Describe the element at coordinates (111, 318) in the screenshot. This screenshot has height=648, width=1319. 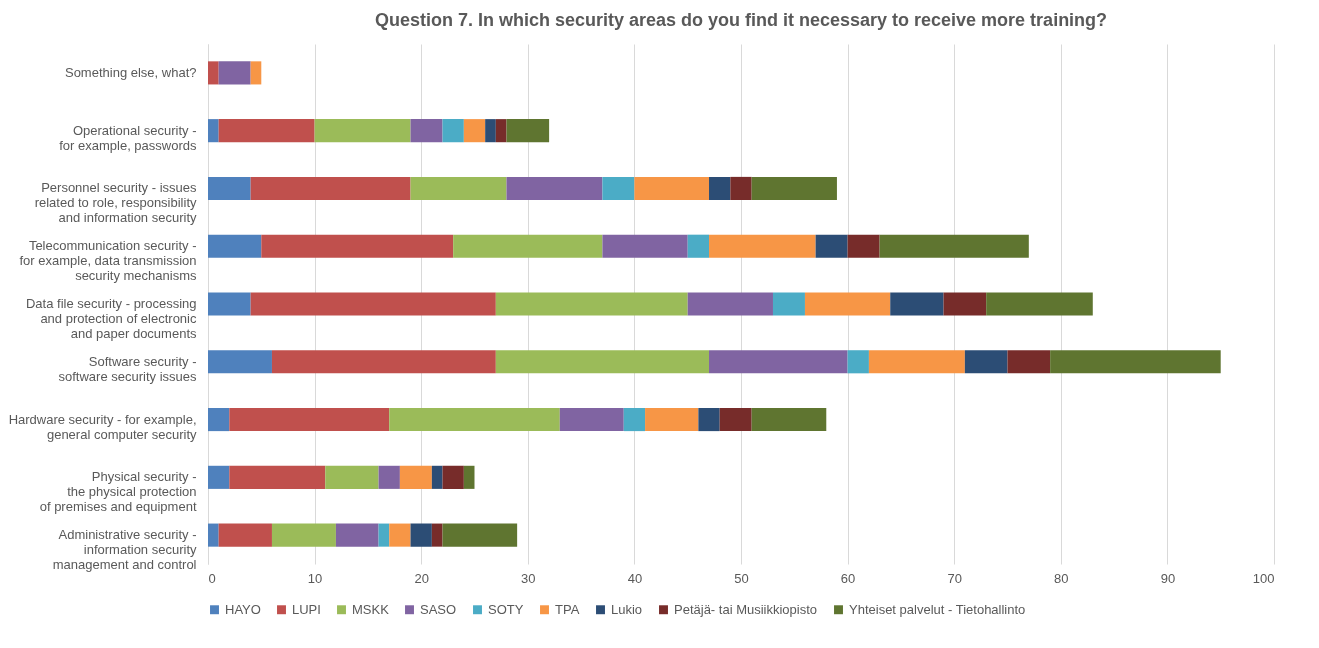
I see `y-tick-label: Data file security - processing and protection of electronic and paper documents` at that location.